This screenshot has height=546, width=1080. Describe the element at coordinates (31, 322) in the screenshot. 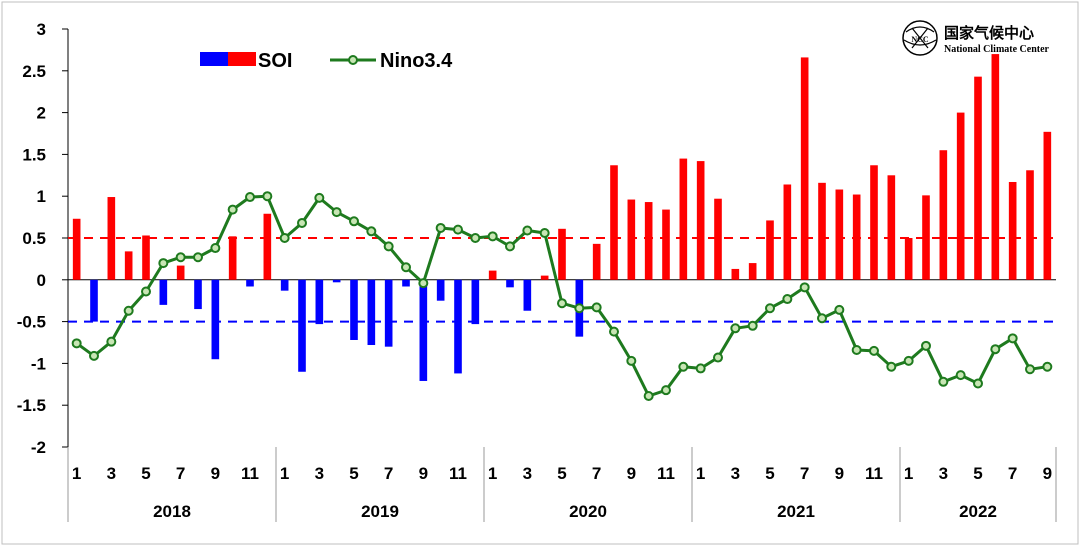

I see `y-tick-label: -0.5` at that location.